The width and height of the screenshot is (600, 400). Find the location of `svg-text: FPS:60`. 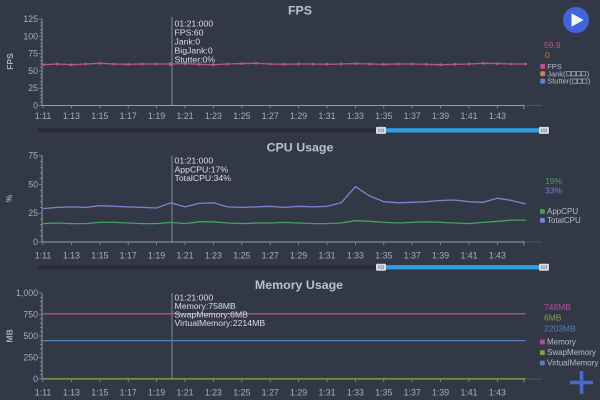

svg-text: FPS:60 is located at coordinates (189, 33).